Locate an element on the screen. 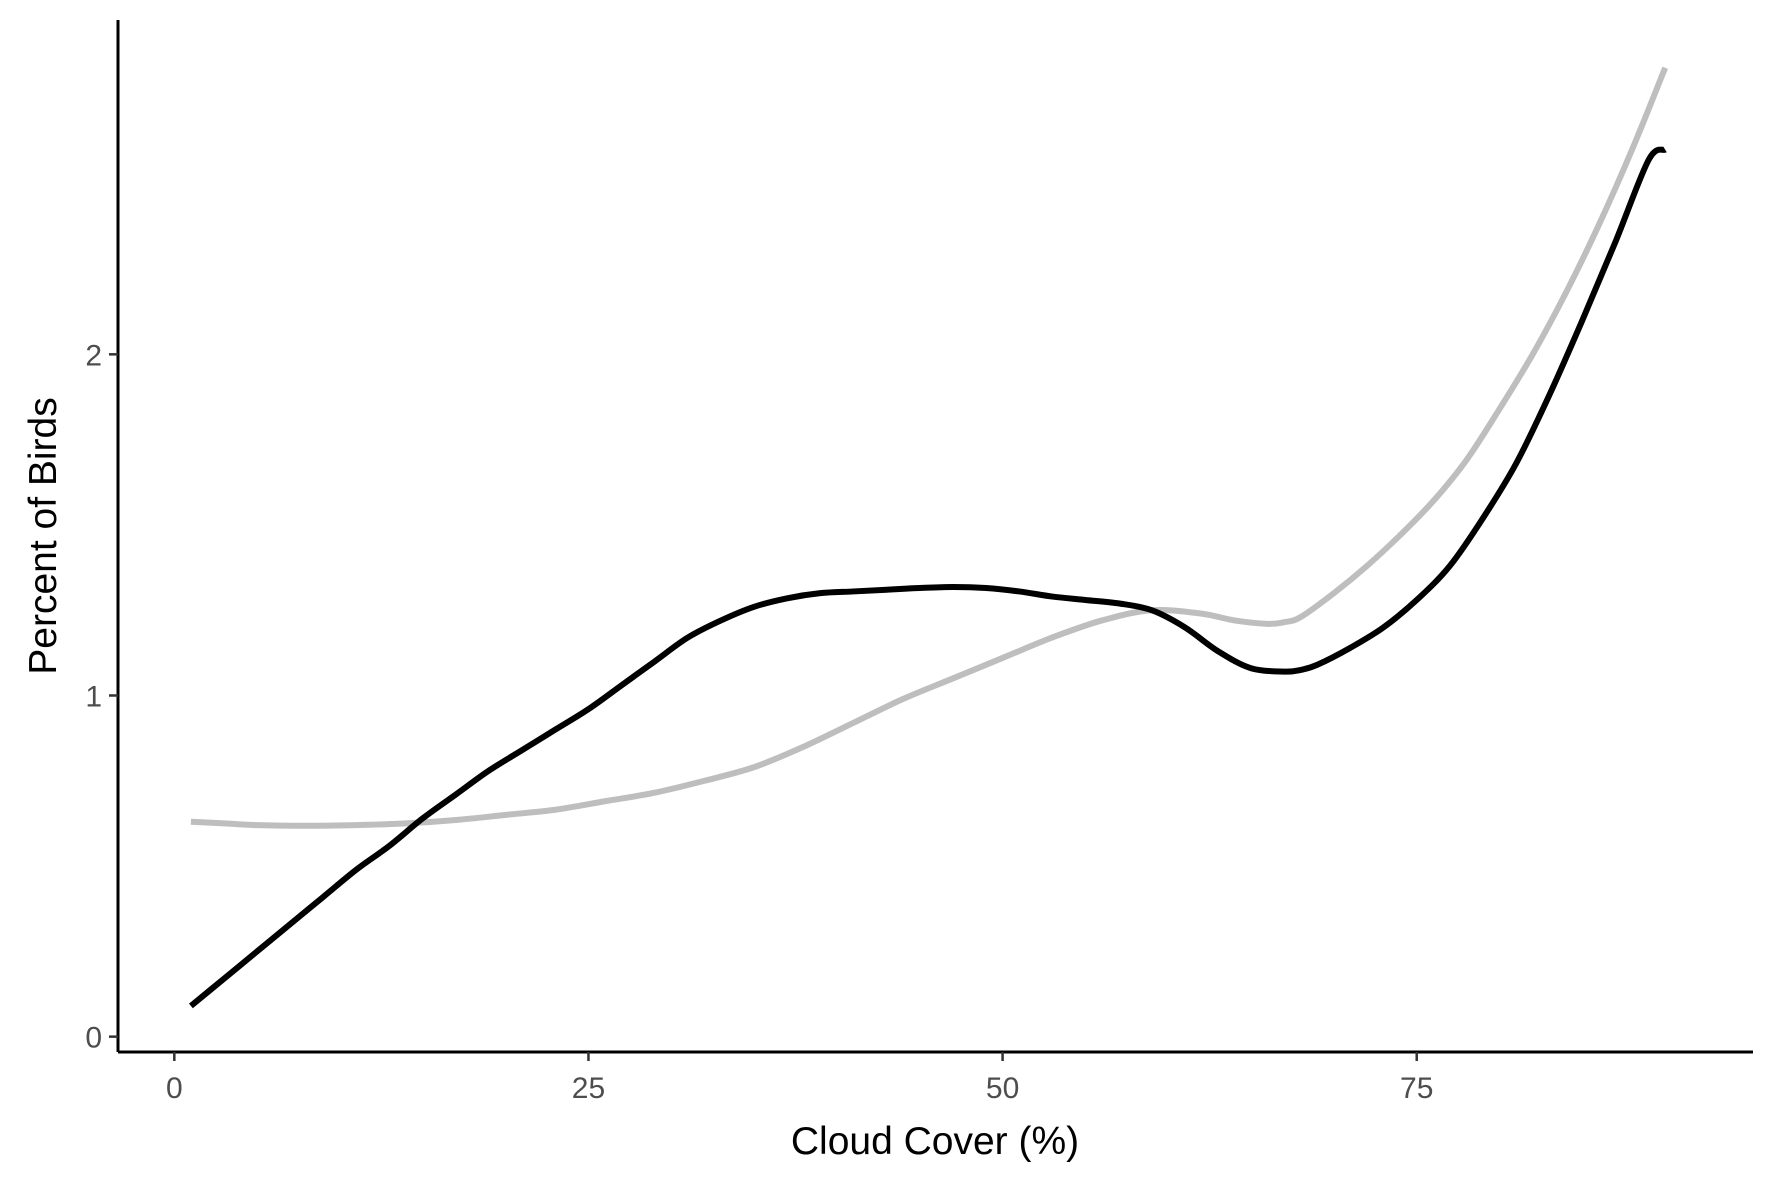 The width and height of the screenshot is (1771, 1181). y-axis-ticks: 0 1 2 is located at coordinates (101, 697).